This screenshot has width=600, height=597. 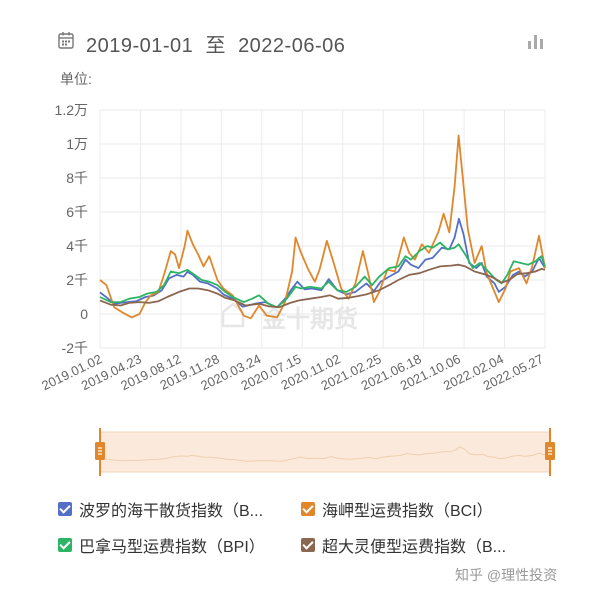 I want to click on legend-item-bpi: 巴拿马型运费指数（BPI）, so click(x=161, y=545).